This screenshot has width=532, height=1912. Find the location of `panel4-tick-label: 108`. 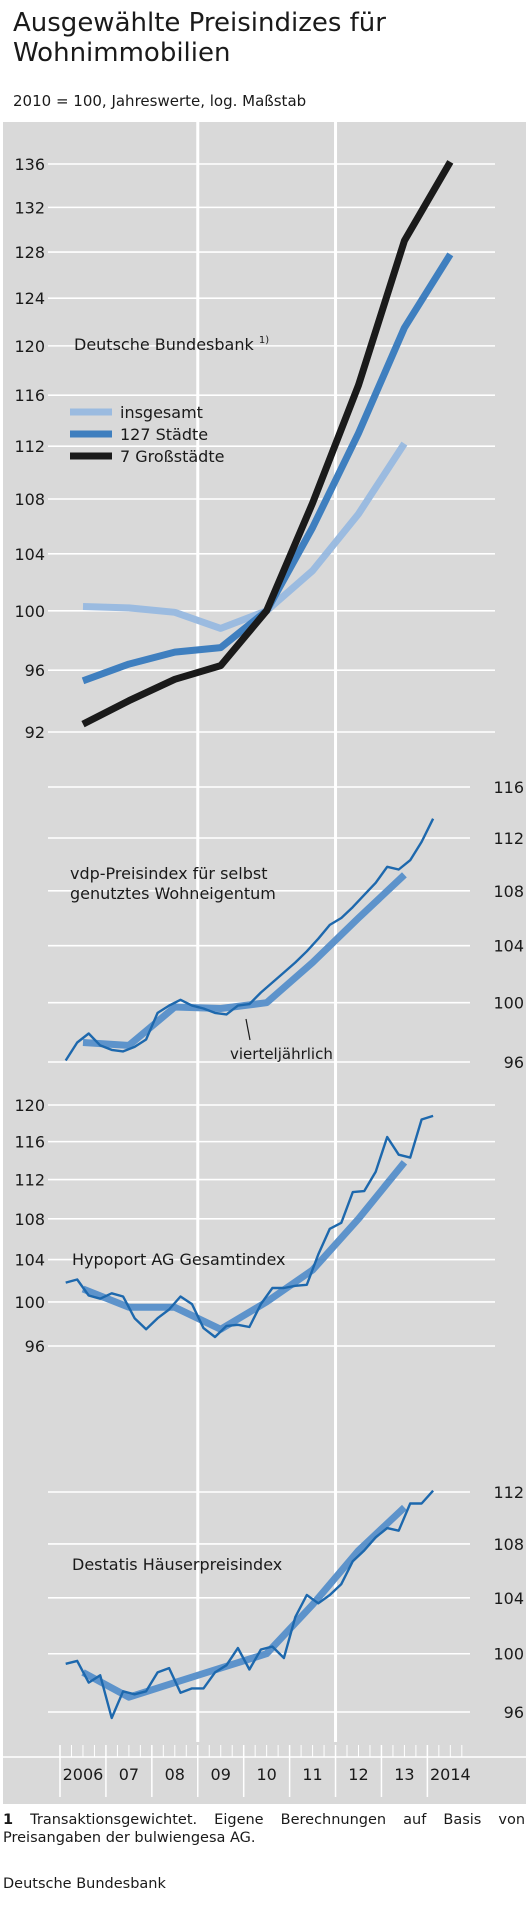

panel4-tick-label: 108 is located at coordinates (508, 1544).